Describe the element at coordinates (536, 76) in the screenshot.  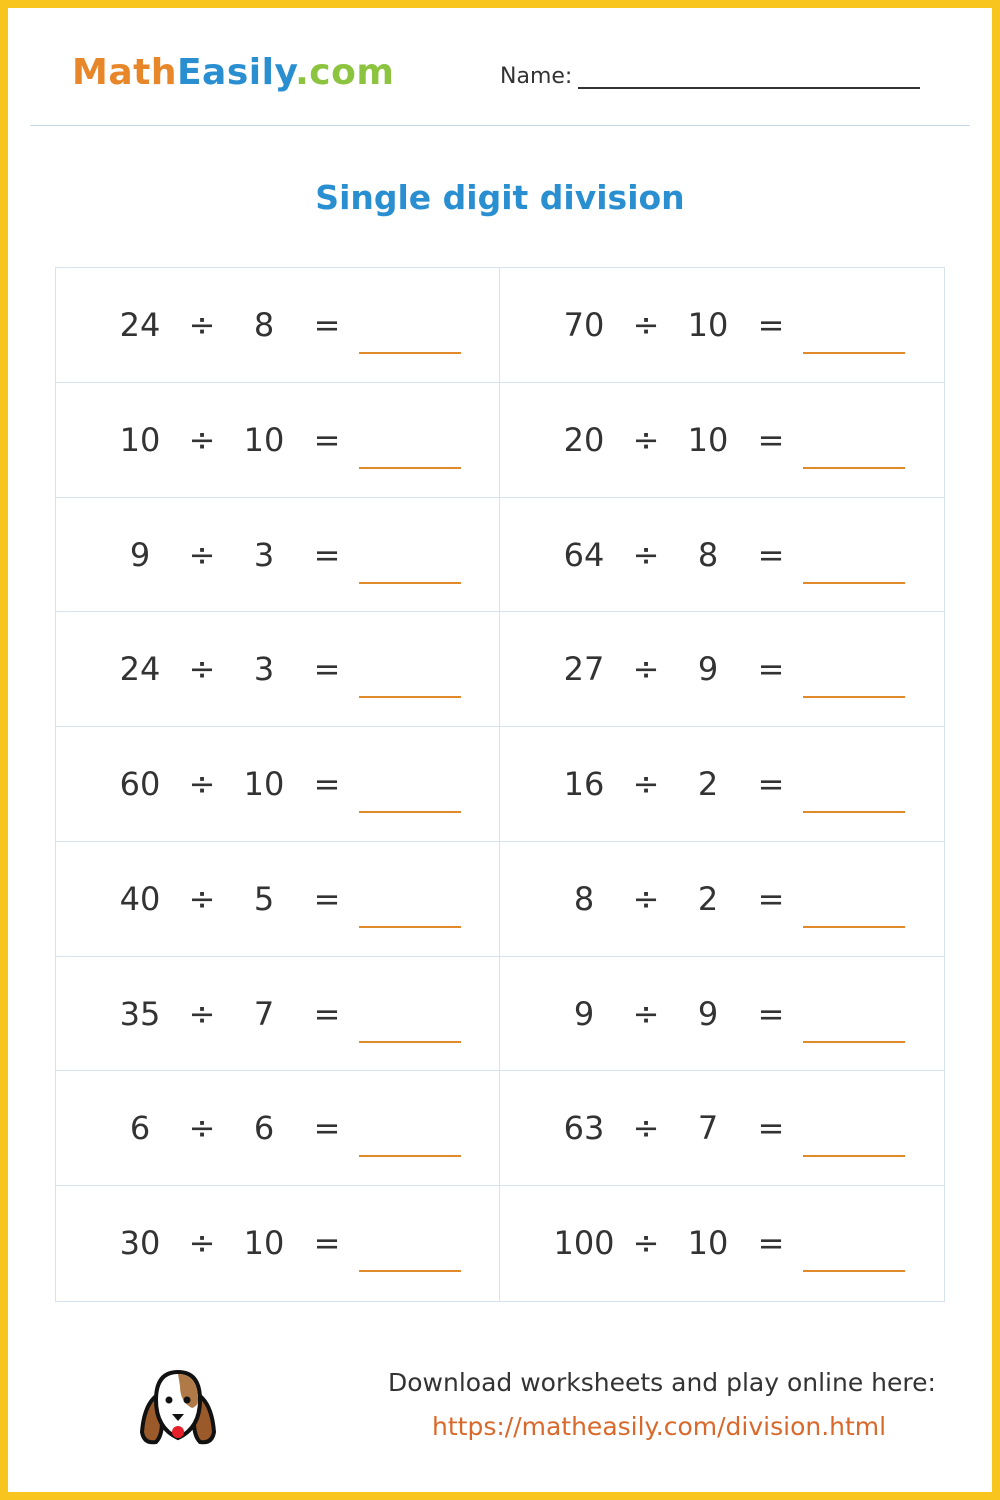
I see `name-label: Name:` at that location.